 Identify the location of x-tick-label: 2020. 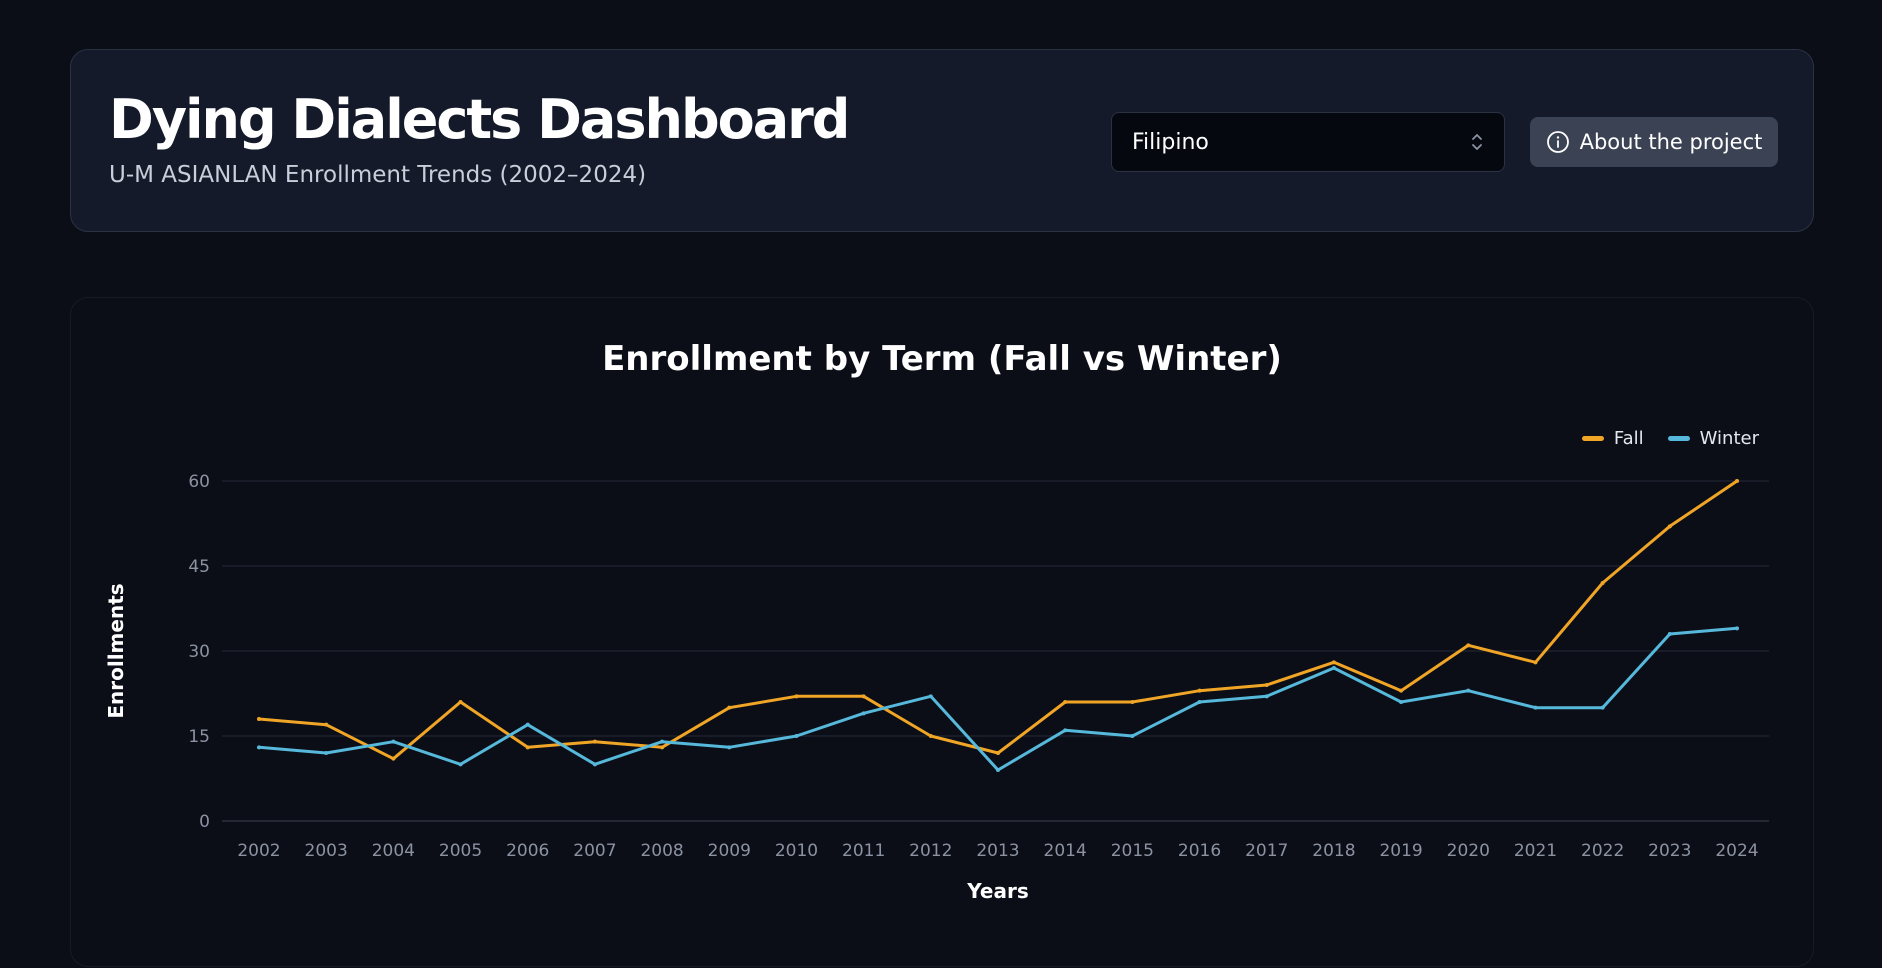
(1468, 851).